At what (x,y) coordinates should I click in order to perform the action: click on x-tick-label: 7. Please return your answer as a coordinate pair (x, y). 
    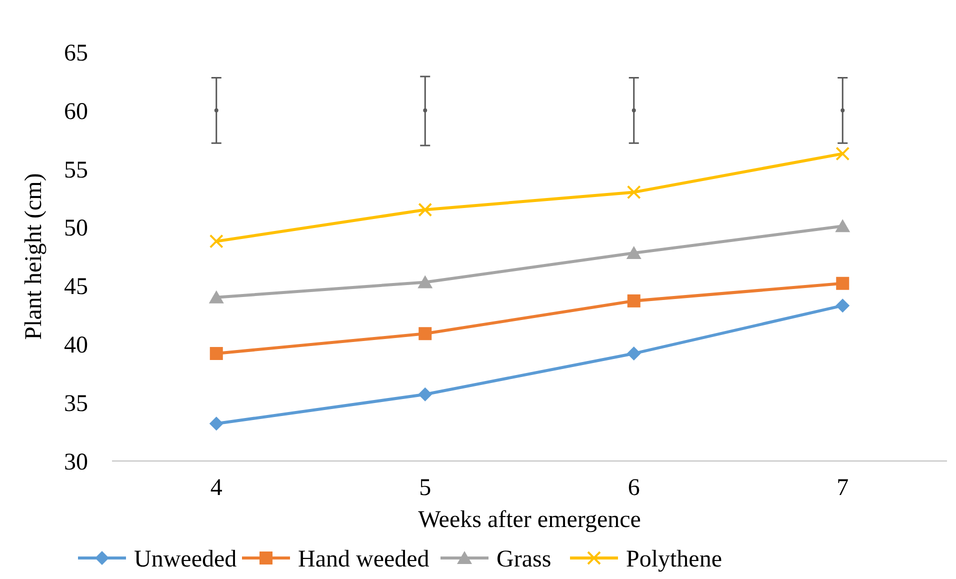
    Looking at the image, I should click on (842, 488).